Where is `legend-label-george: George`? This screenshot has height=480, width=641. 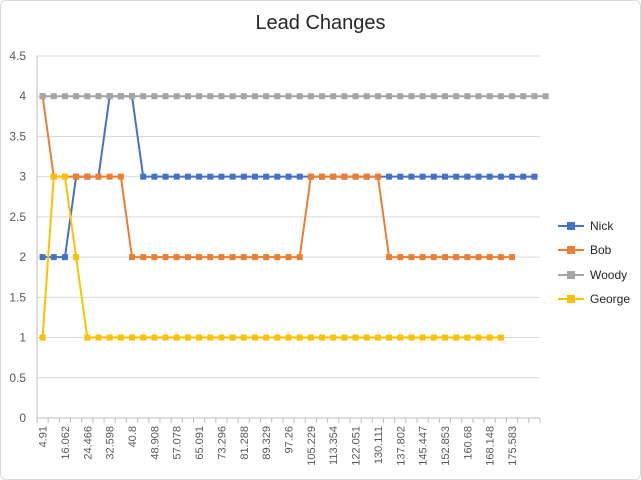 legend-label-george: George is located at coordinates (610, 299).